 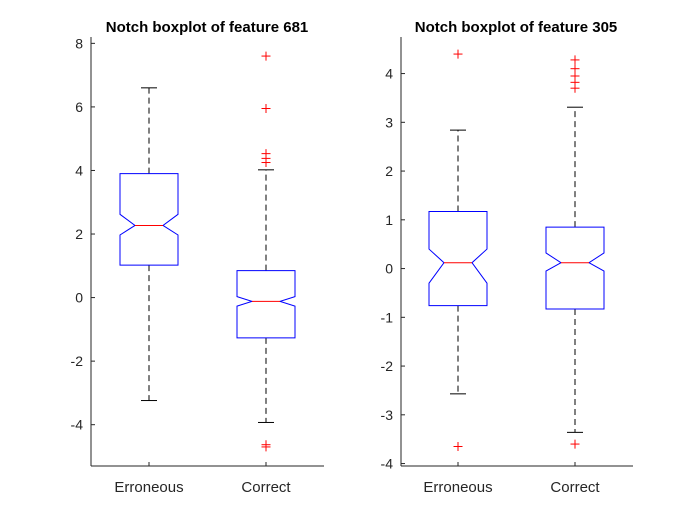 What do you see at coordinates (207, 27) in the screenshot?
I see `chart-title: Notch boxplot of feature 681` at bounding box center [207, 27].